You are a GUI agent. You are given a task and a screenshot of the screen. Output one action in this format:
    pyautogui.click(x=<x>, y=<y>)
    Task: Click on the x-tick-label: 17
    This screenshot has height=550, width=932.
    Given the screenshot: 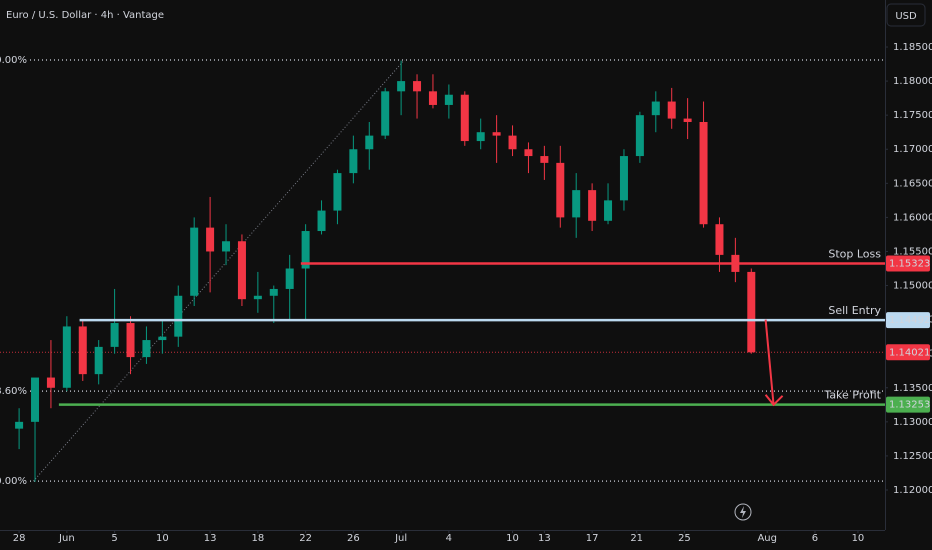 What is the action you would take?
    pyautogui.click(x=592, y=538)
    